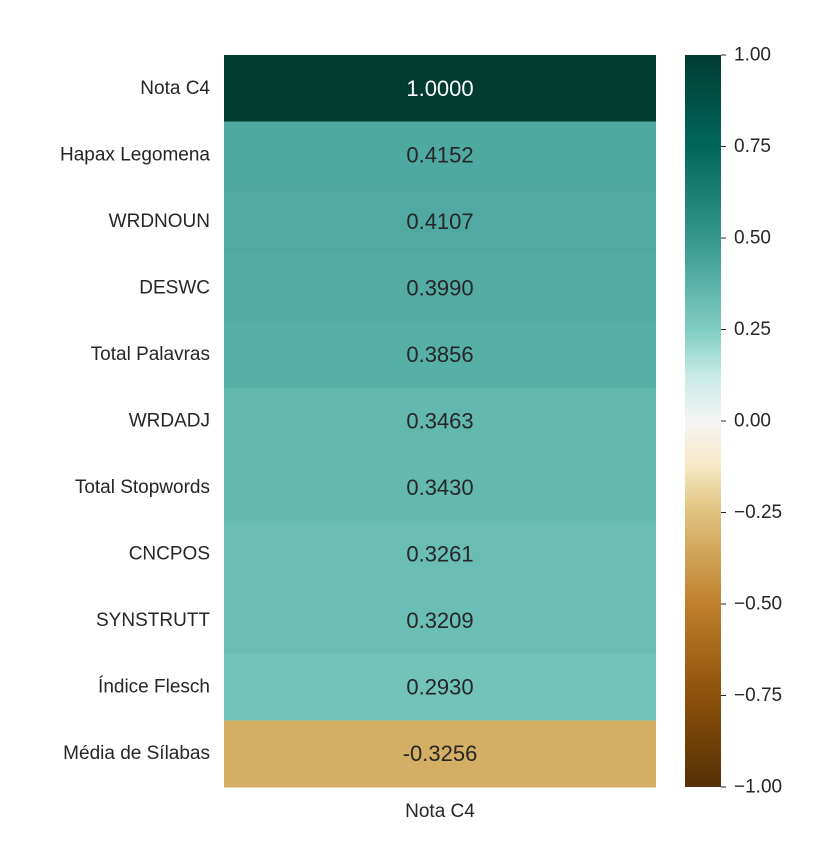 The image size is (837, 859). I want to click on cell-value-label: 0.3261, so click(439, 554).